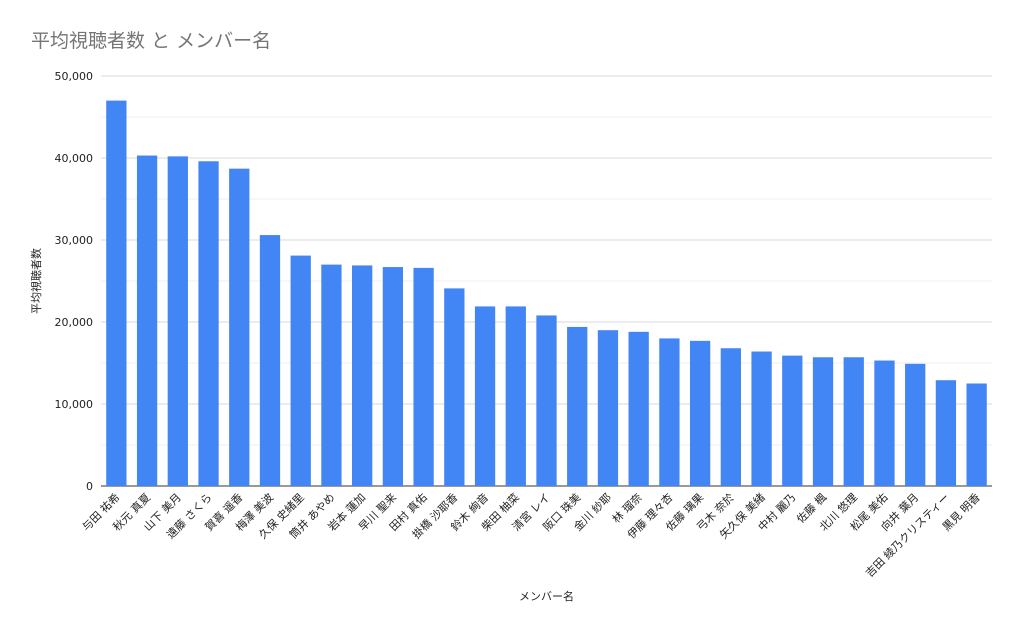 This screenshot has width=1024, height=633. I want to click on y-tick-label: 0, so click(89, 486).